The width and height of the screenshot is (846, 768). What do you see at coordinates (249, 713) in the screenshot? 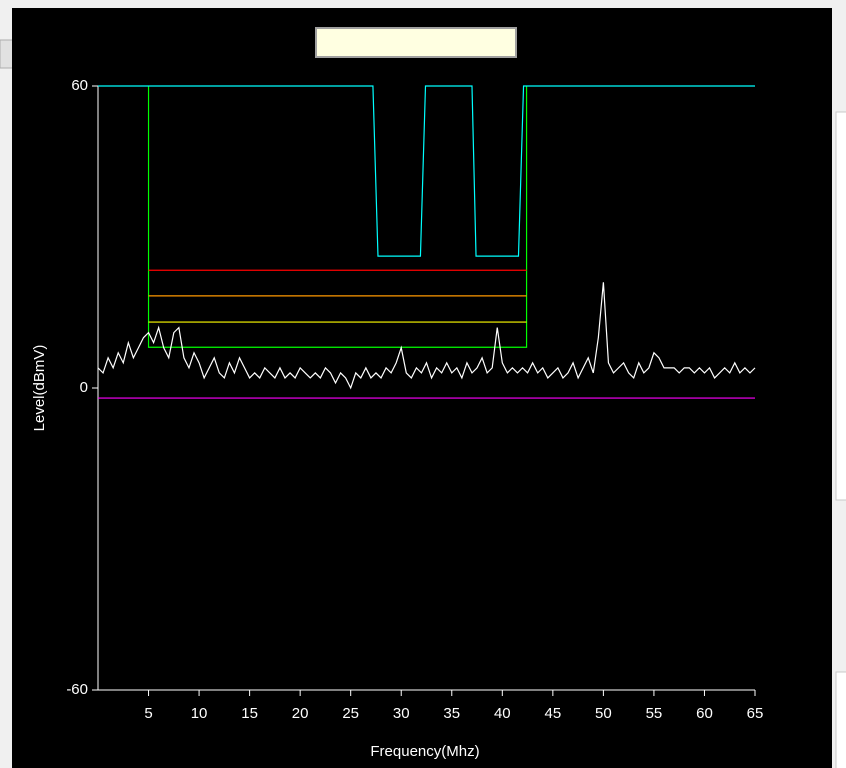
I see `x-tick-label: 15` at bounding box center [249, 713].